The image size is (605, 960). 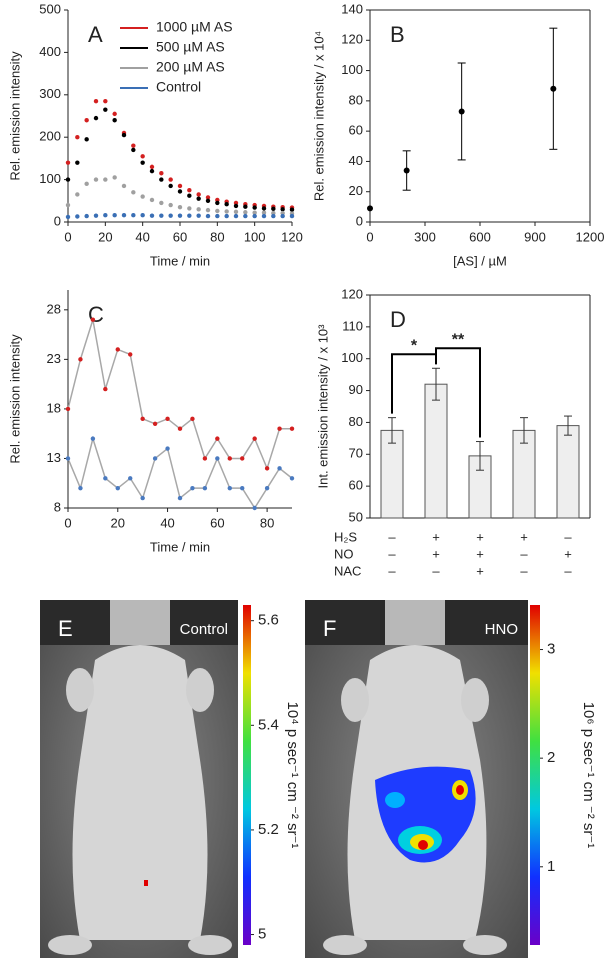 What do you see at coordinates (356, 190) in the screenshot?
I see `y-tick-label: 20` at bounding box center [356, 190].